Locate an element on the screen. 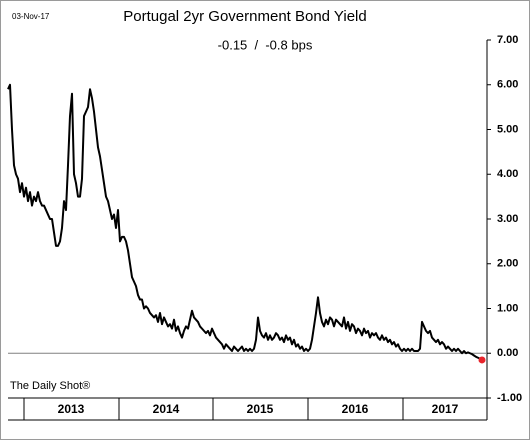 The height and width of the screenshot is (440, 530). x-tick-label: 2015 is located at coordinates (260, 409).